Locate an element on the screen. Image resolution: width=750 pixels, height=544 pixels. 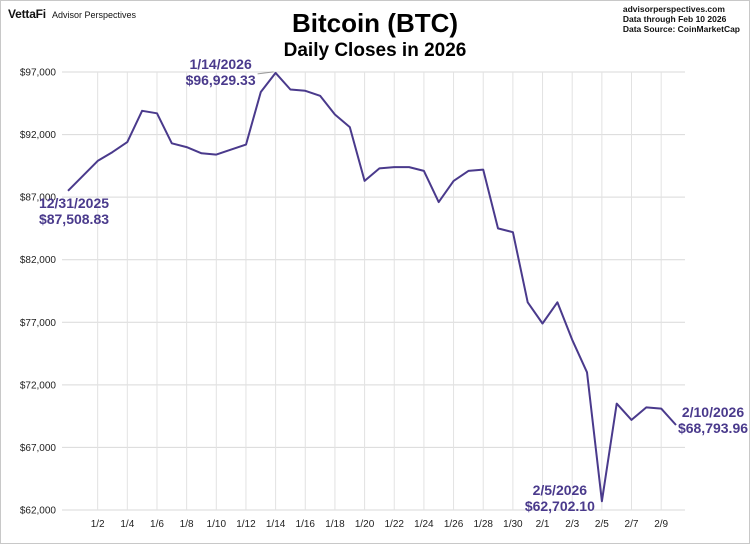
annotation-date: 2/5/2026 is located at coordinates (560, 490).